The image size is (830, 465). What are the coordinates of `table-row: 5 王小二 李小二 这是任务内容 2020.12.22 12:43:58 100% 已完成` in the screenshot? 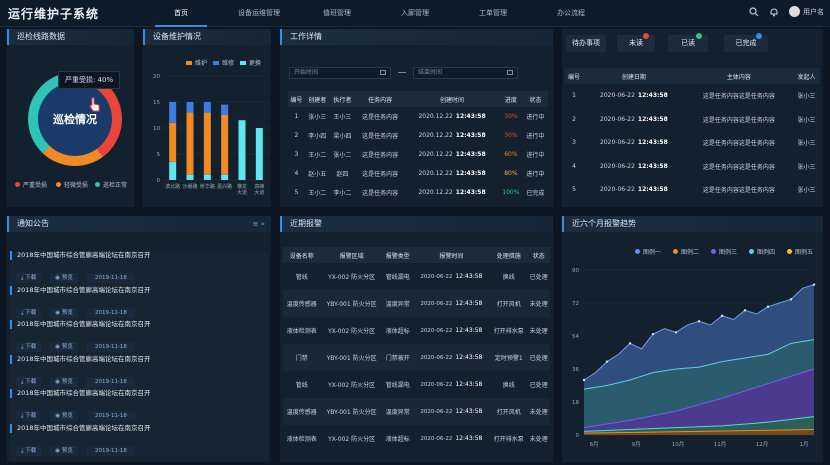 It's located at (418, 192).